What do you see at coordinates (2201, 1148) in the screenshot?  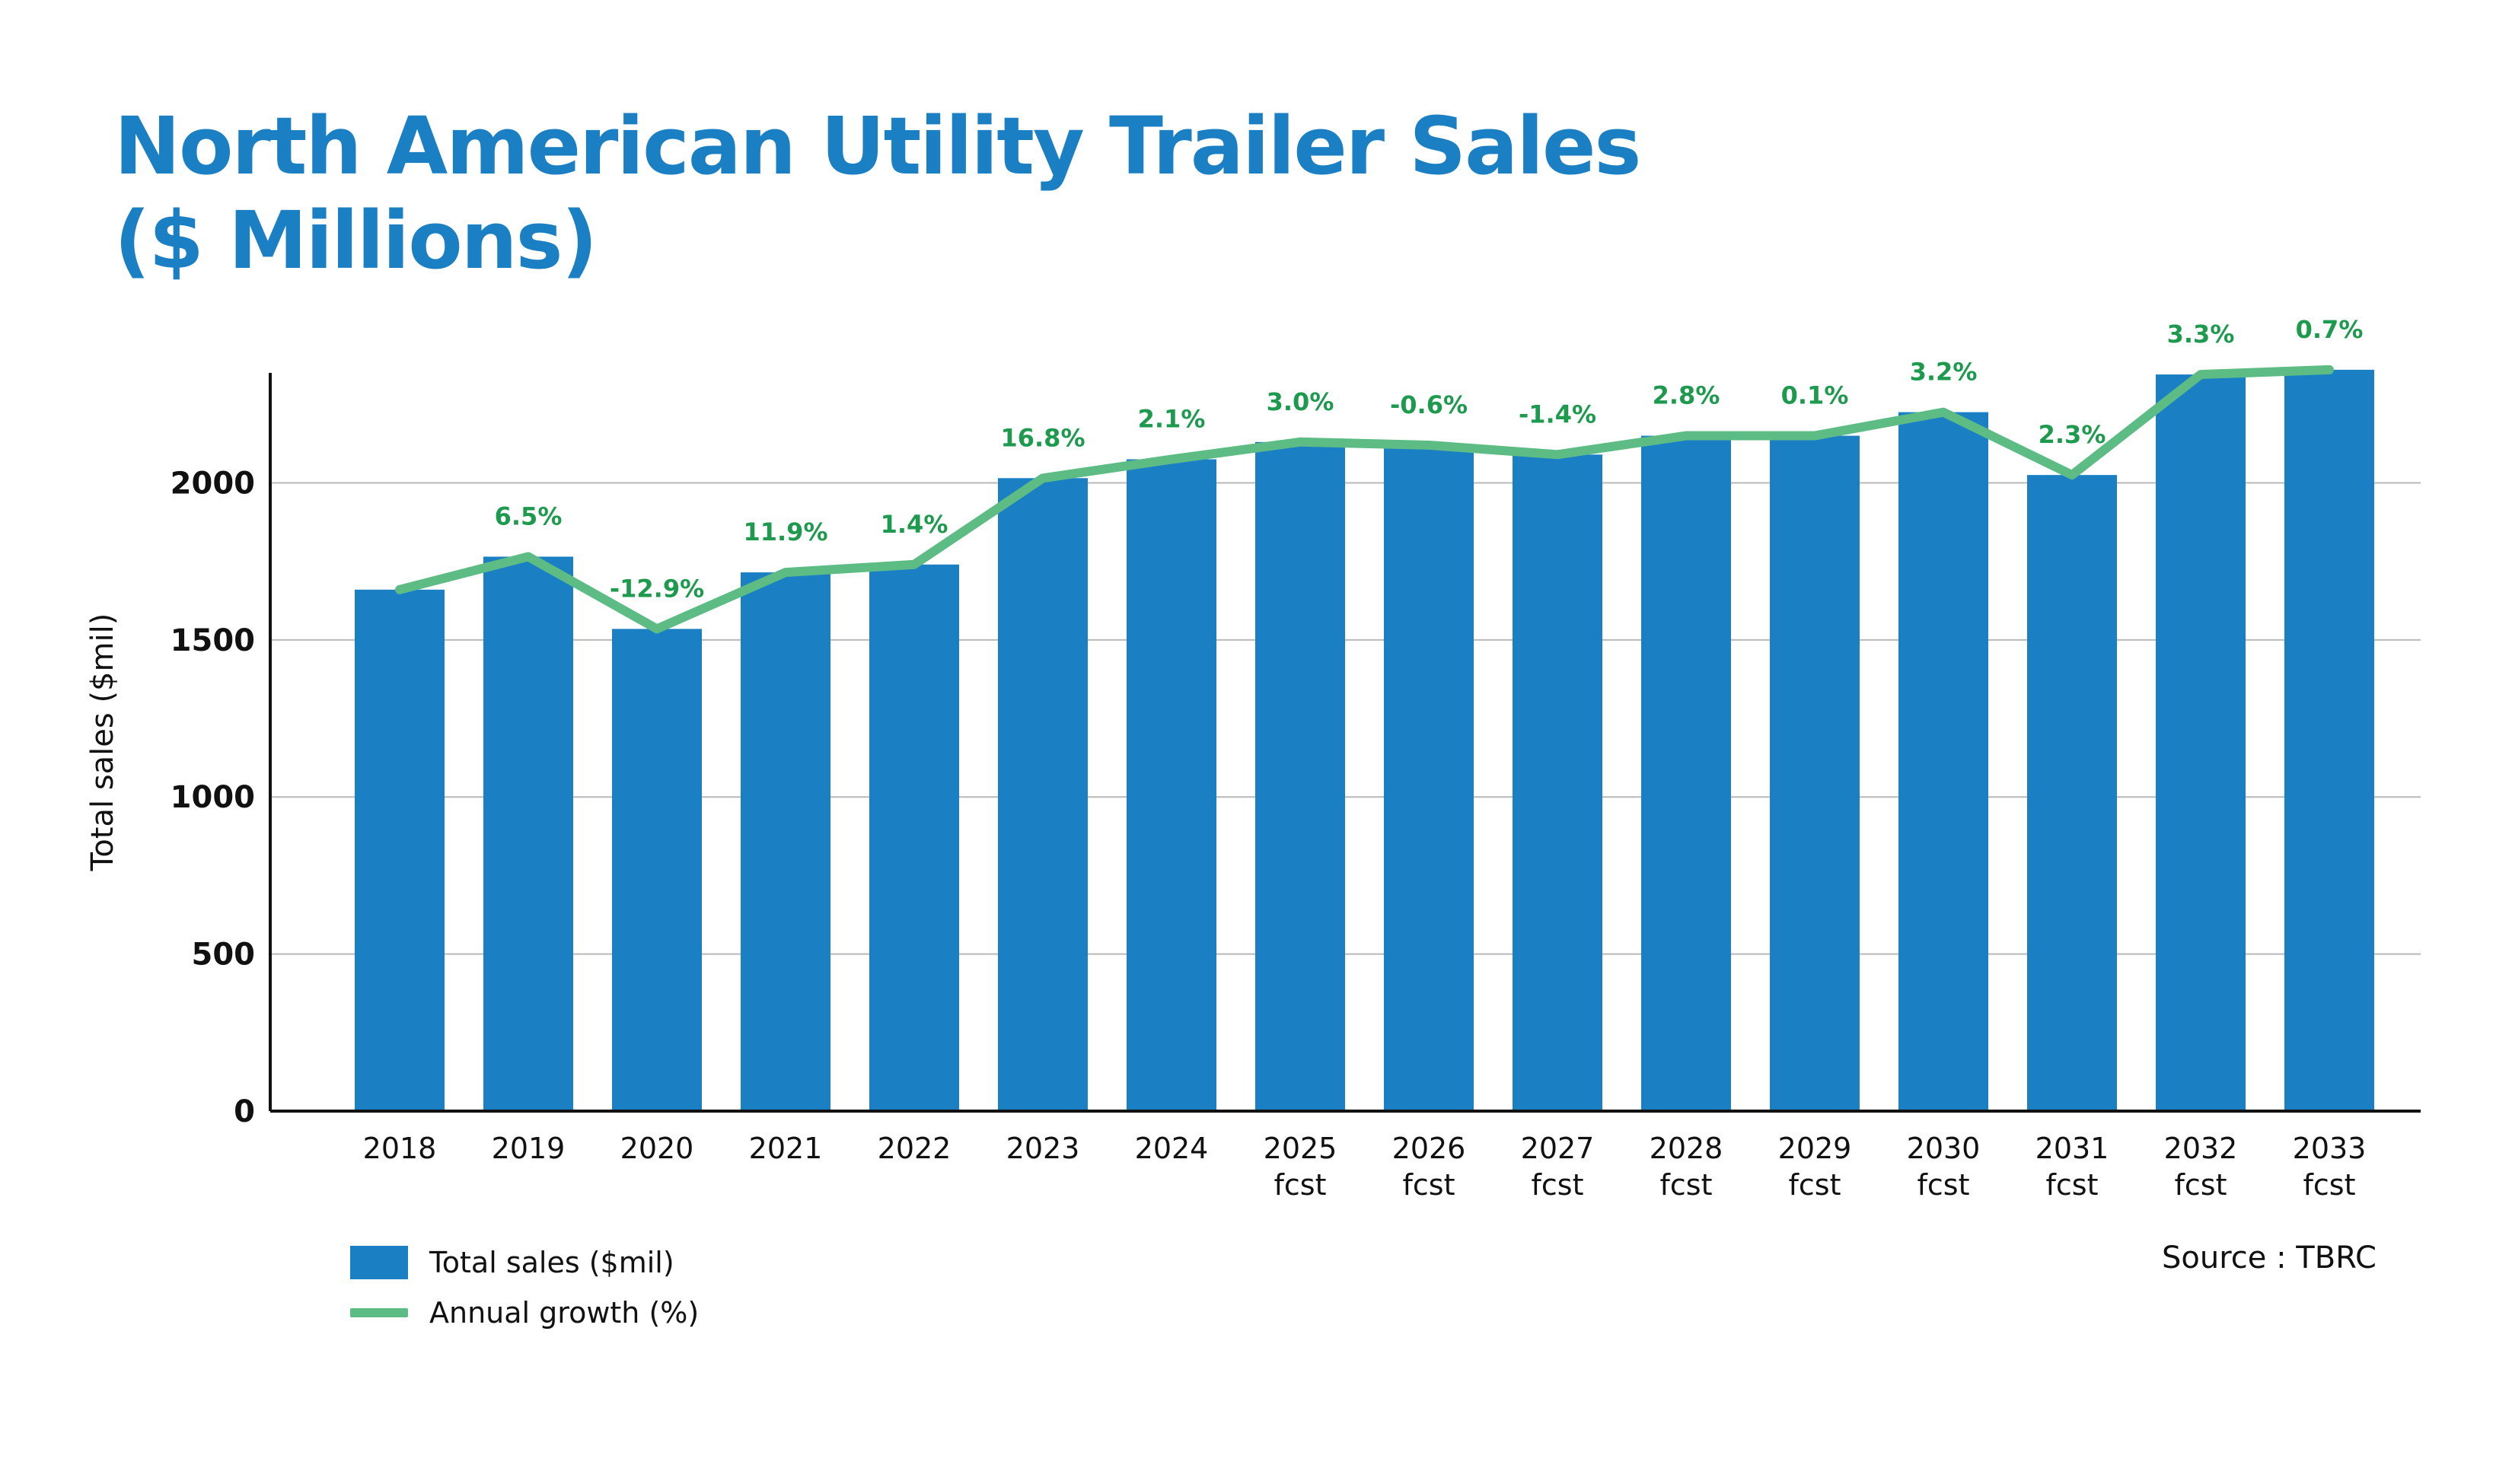 I see `x-tick-label: 2032` at bounding box center [2201, 1148].